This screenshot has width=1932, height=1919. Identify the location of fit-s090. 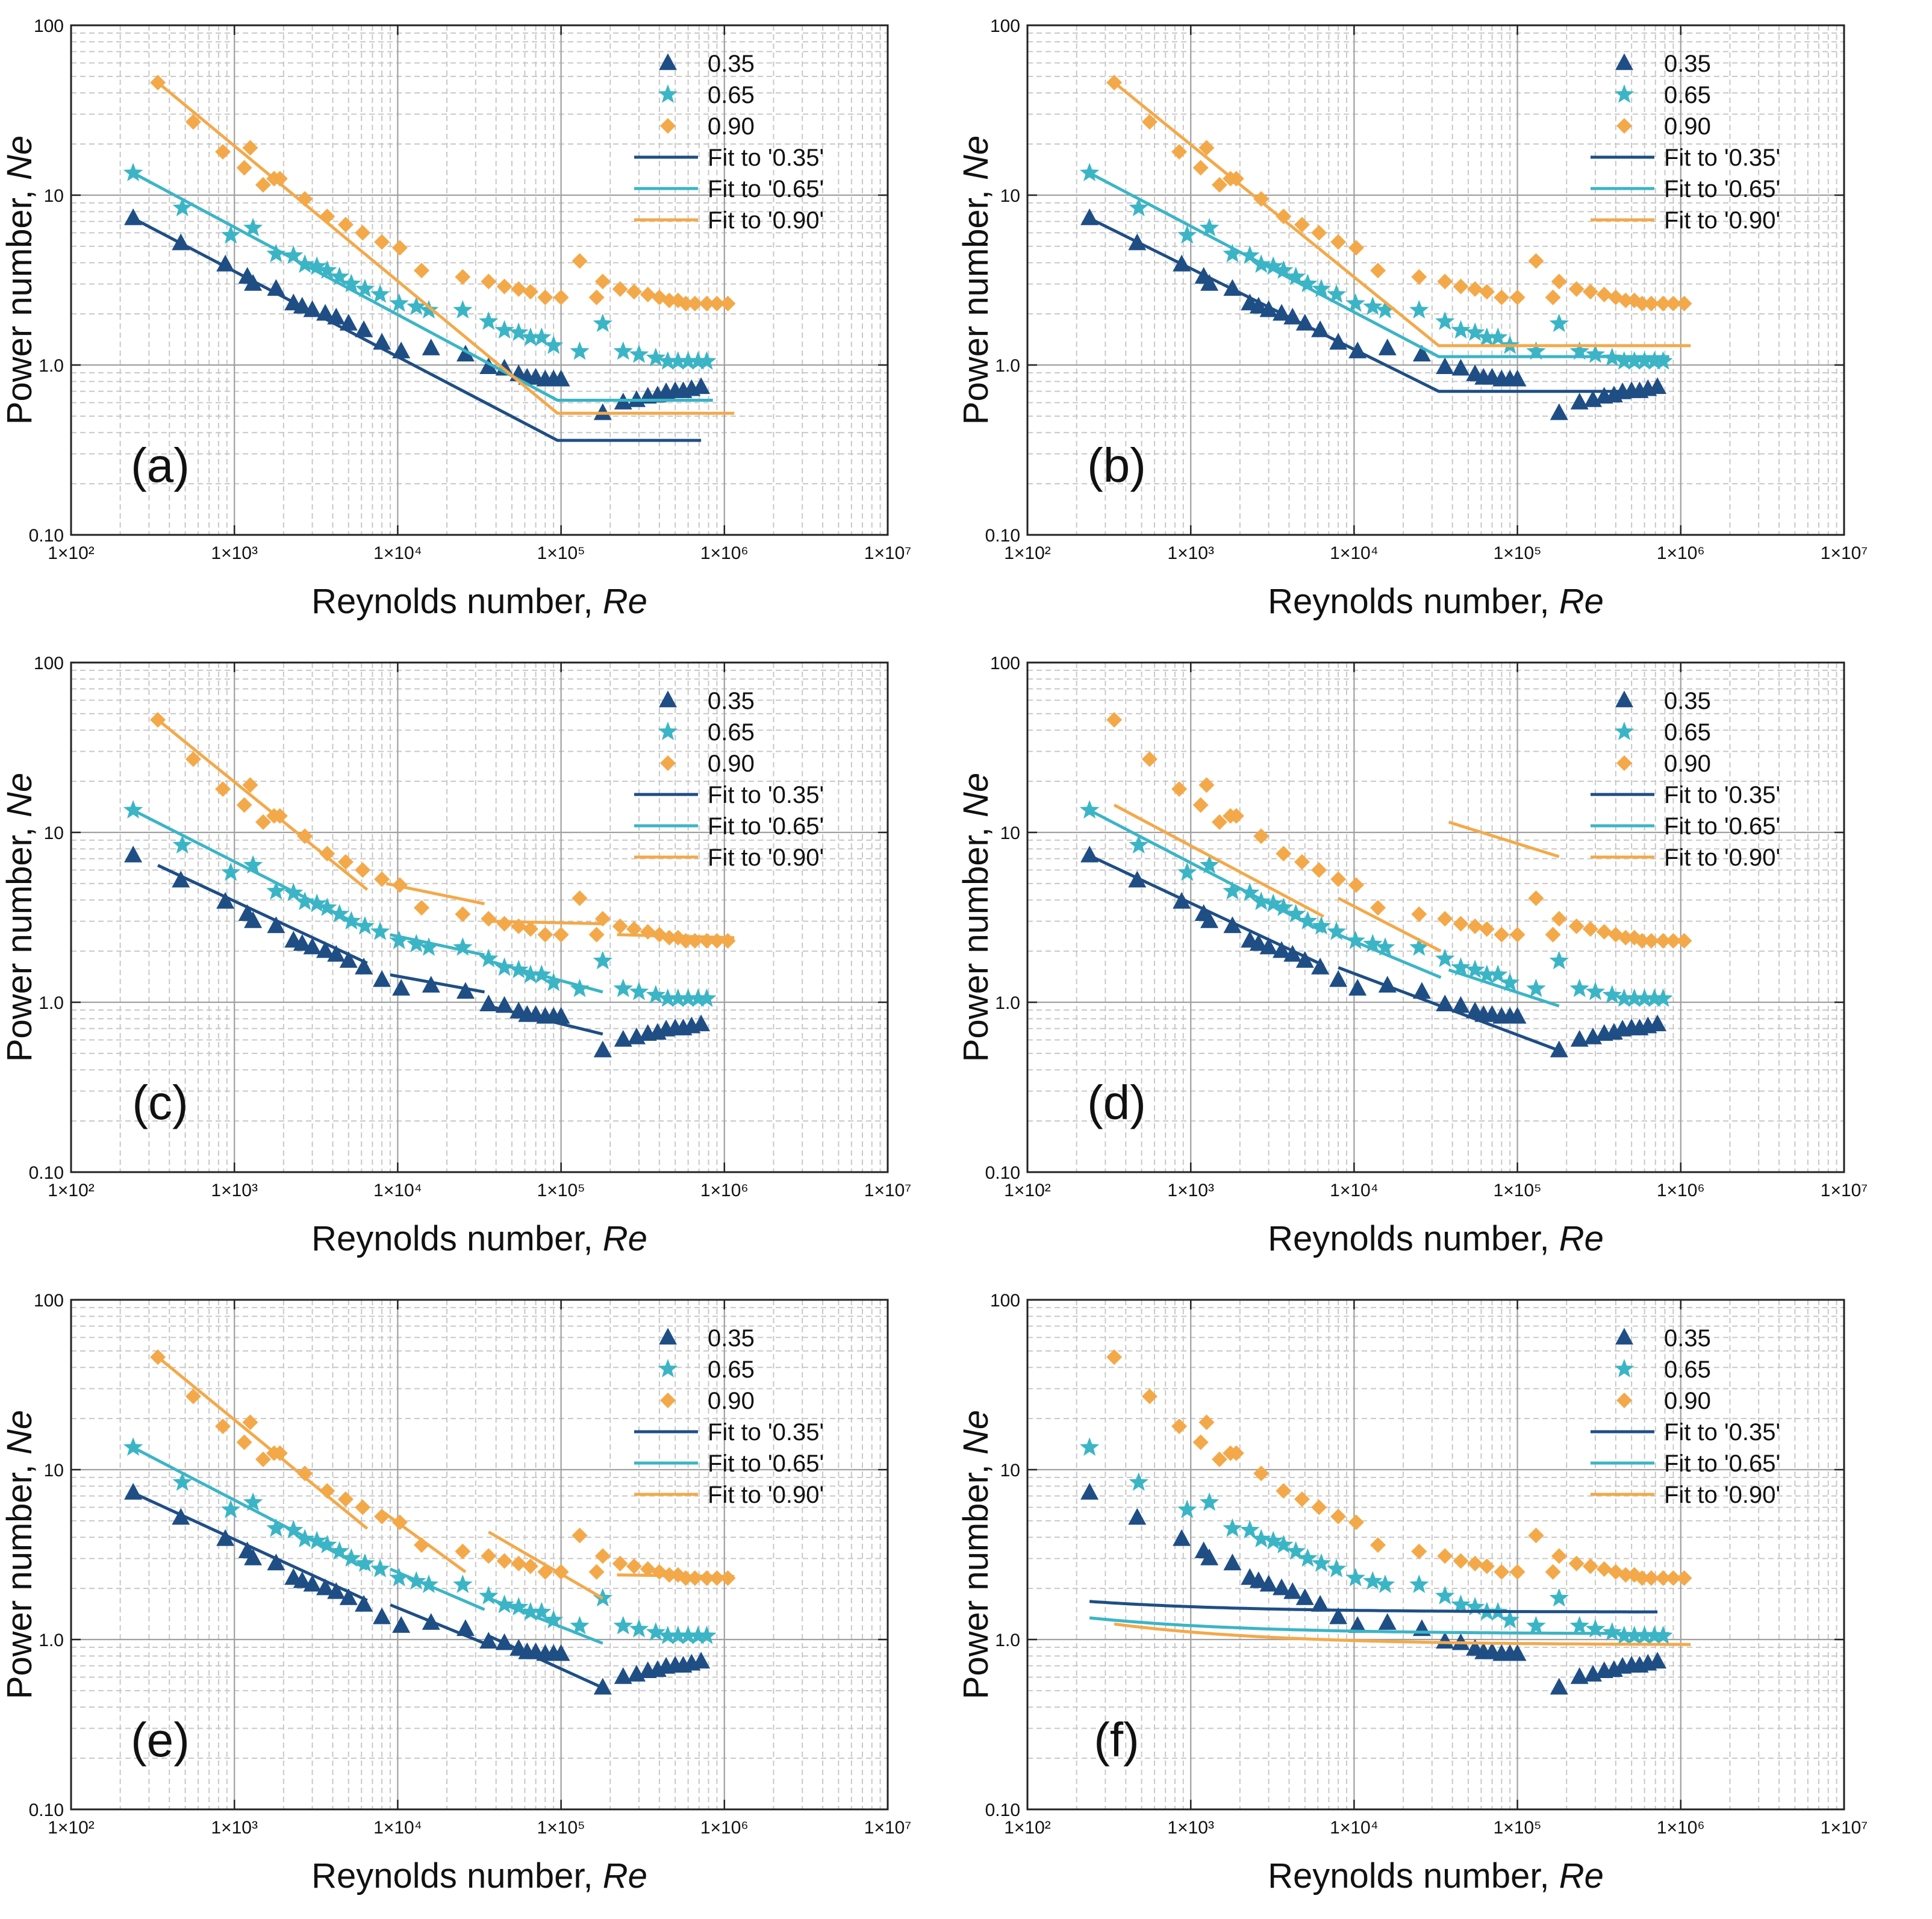
(1336, 878).